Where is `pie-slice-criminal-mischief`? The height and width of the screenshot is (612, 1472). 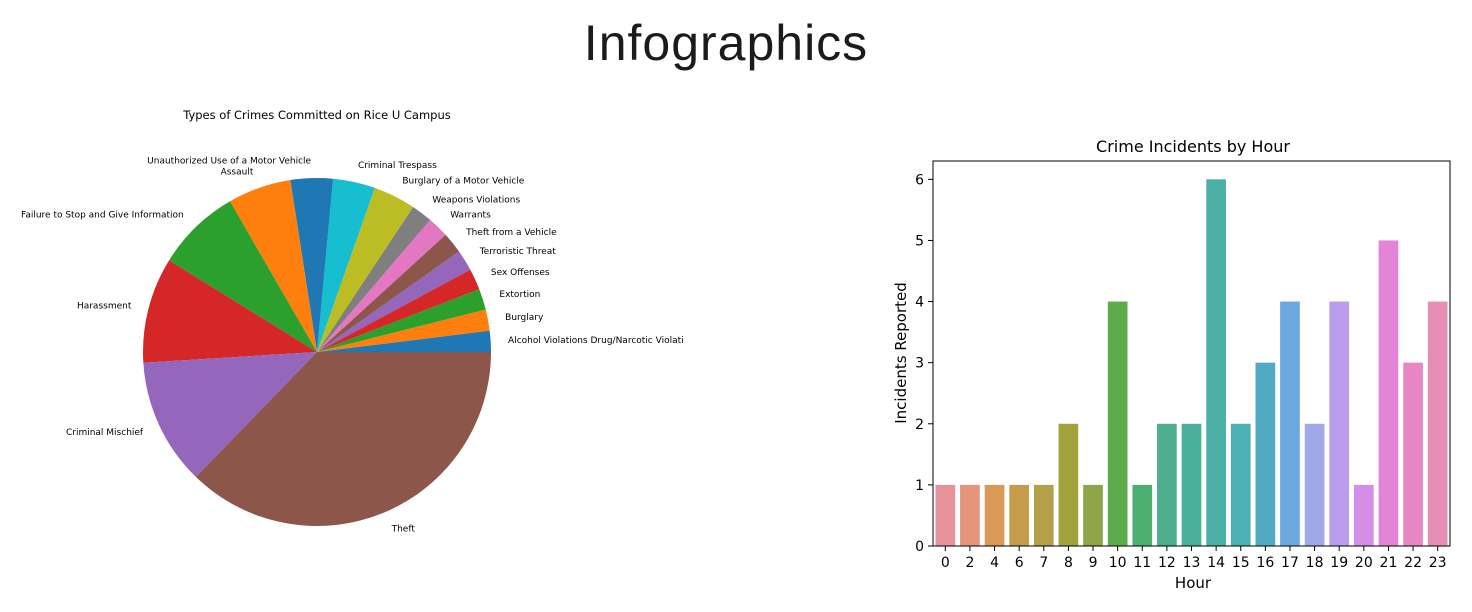 pie-slice-criminal-mischief is located at coordinates (230, 414).